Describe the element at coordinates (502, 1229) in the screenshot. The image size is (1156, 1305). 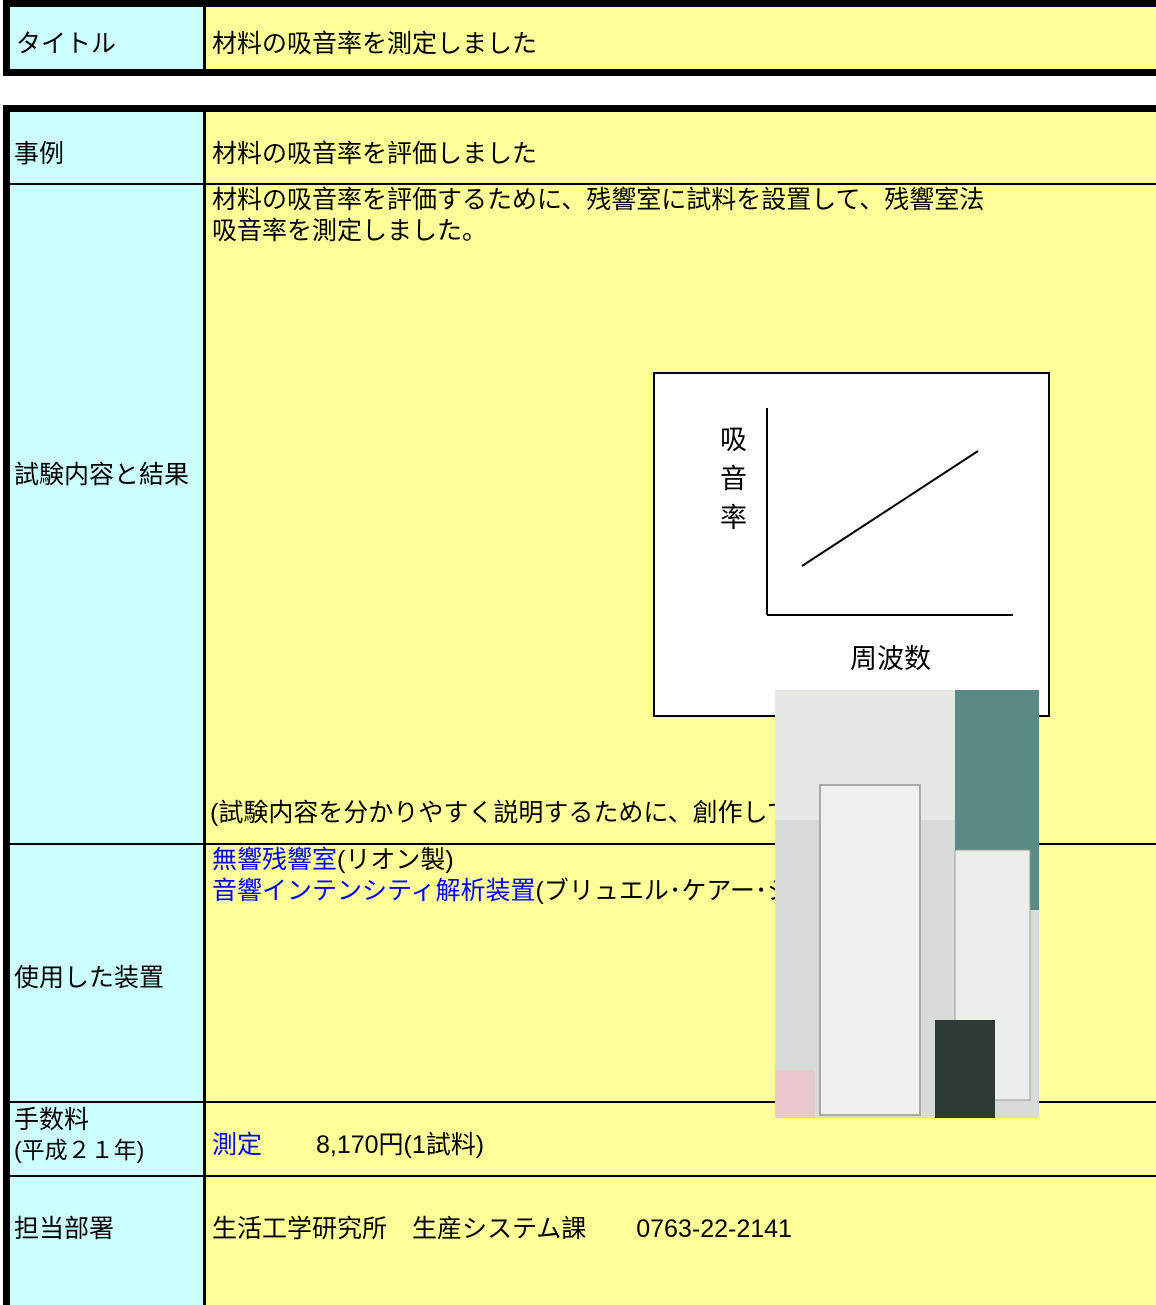
I see `department-value: 生活工学研究所 生産システム課 0763-22-2141` at that location.